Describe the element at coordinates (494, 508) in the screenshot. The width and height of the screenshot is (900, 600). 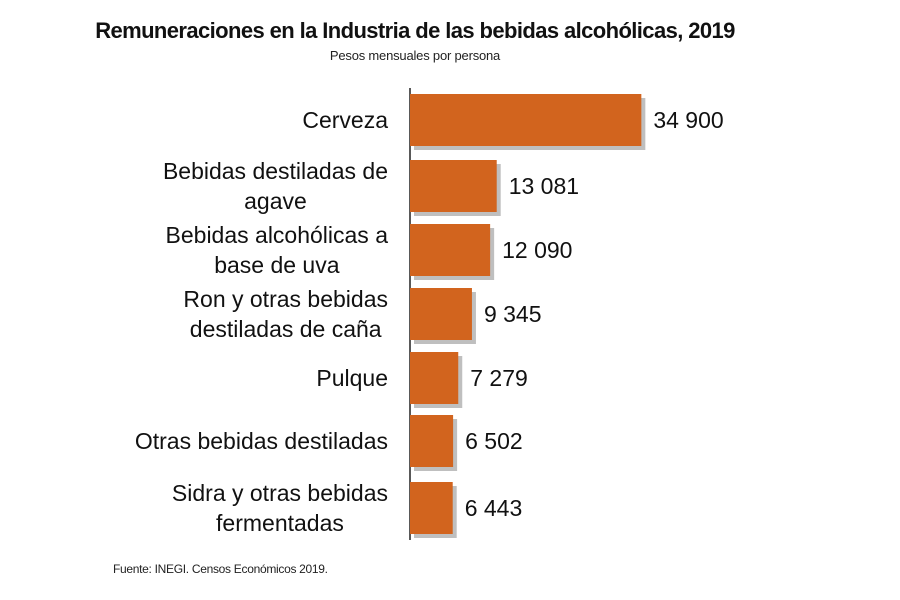
I see `value-label: 6 443` at that location.